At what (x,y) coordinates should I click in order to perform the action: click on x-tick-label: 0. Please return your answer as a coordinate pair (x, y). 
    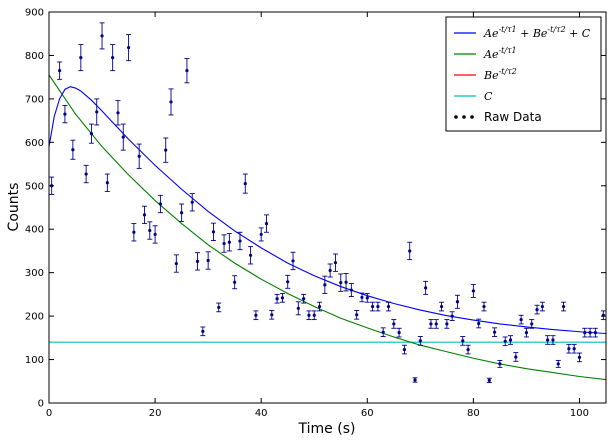
    Looking at the image, I should click on (49, 413).